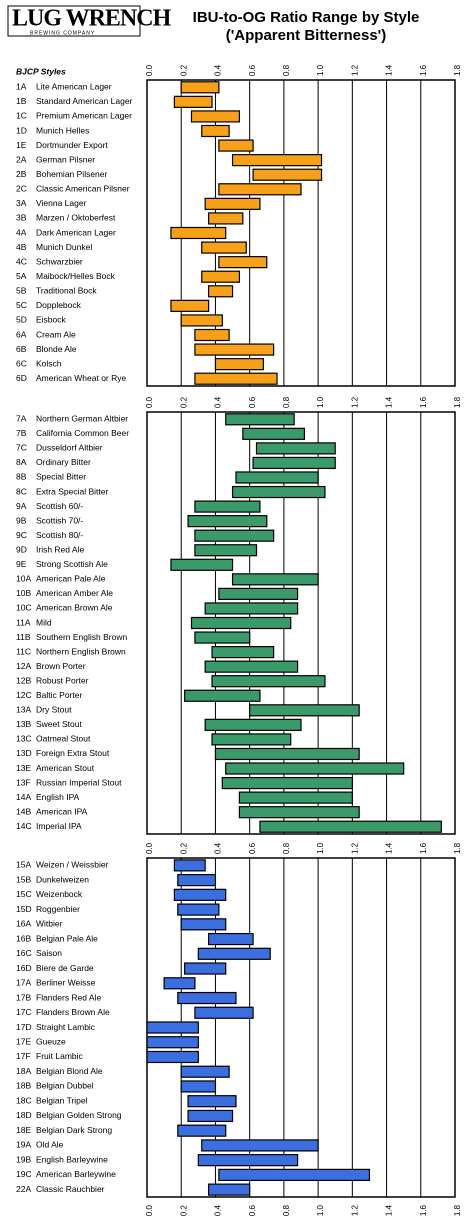 This screenshot has height=1231, width=474. Describe the element at coordinates (21, 349) in the screenshot. I see `category-code: 6B` at that location.